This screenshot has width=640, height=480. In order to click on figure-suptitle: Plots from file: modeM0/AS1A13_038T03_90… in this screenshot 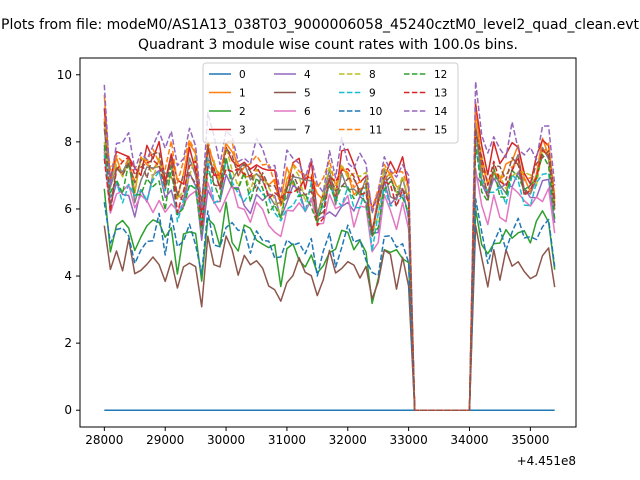, I will do `click(320, 25)`.